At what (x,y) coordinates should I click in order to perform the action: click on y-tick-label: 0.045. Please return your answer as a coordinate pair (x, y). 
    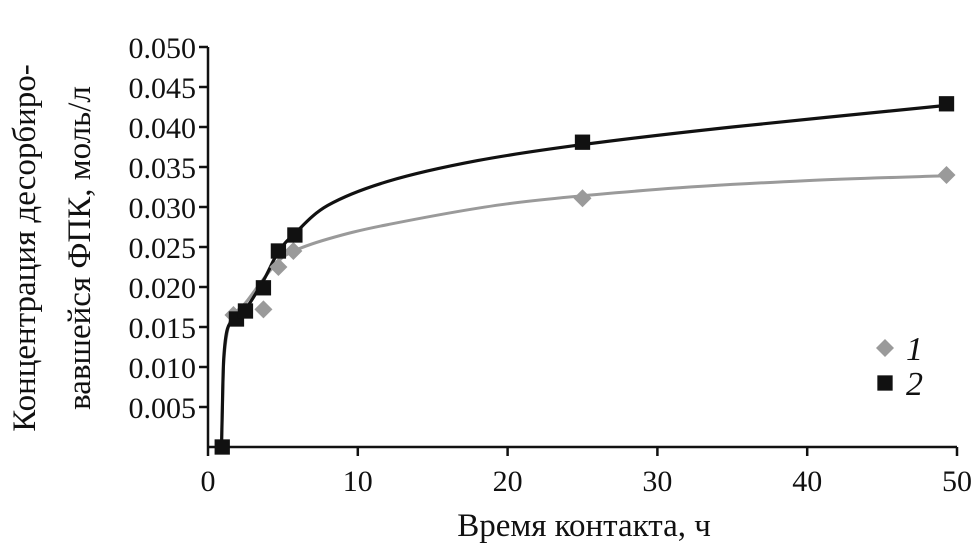
    Looking at the image, I should click on (163, 88).